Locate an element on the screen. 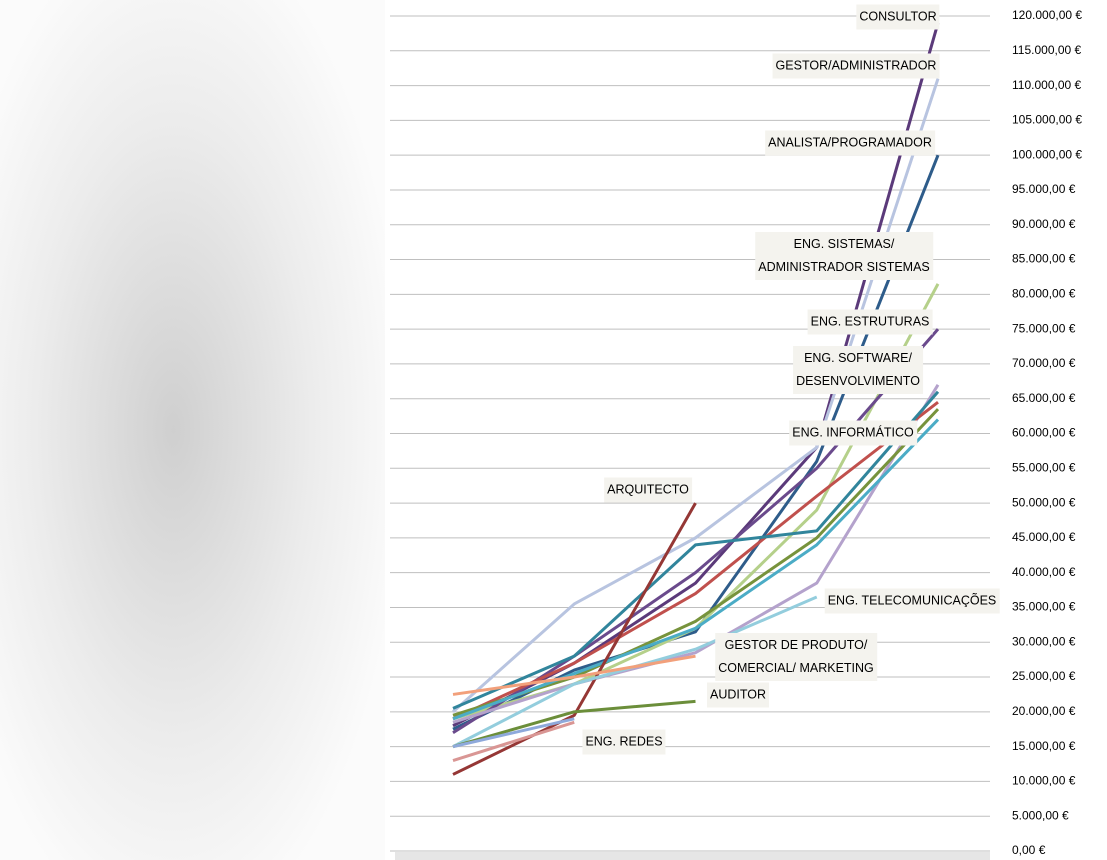 The width and height of the screenshot is (1107, 860). y-tick-label: 115.000,00 € is located at coordinates (1047, 50).